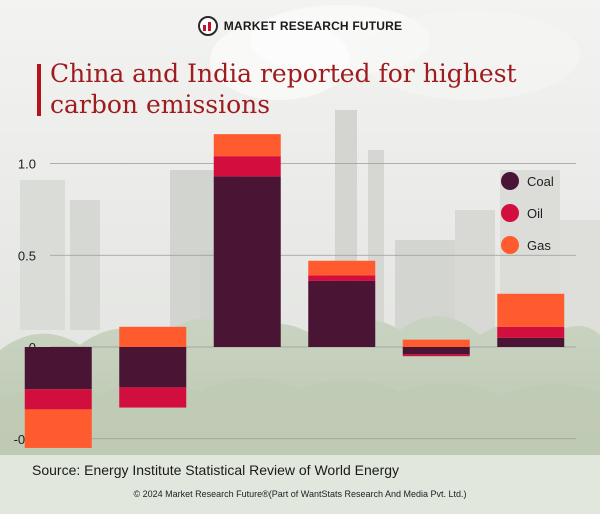 Image resolution: width=600 pixels, height=514 pixels. Describe the element at coordinates (510, 245) in the screenshot. I see `legend-swatch-gas` at that location.